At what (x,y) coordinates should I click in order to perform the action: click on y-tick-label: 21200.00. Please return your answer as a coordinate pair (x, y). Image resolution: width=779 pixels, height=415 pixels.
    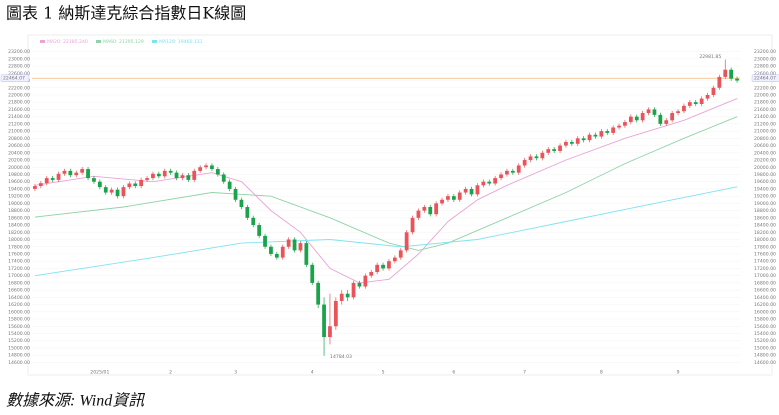
    Looking at the image, I should click on (19, 124).